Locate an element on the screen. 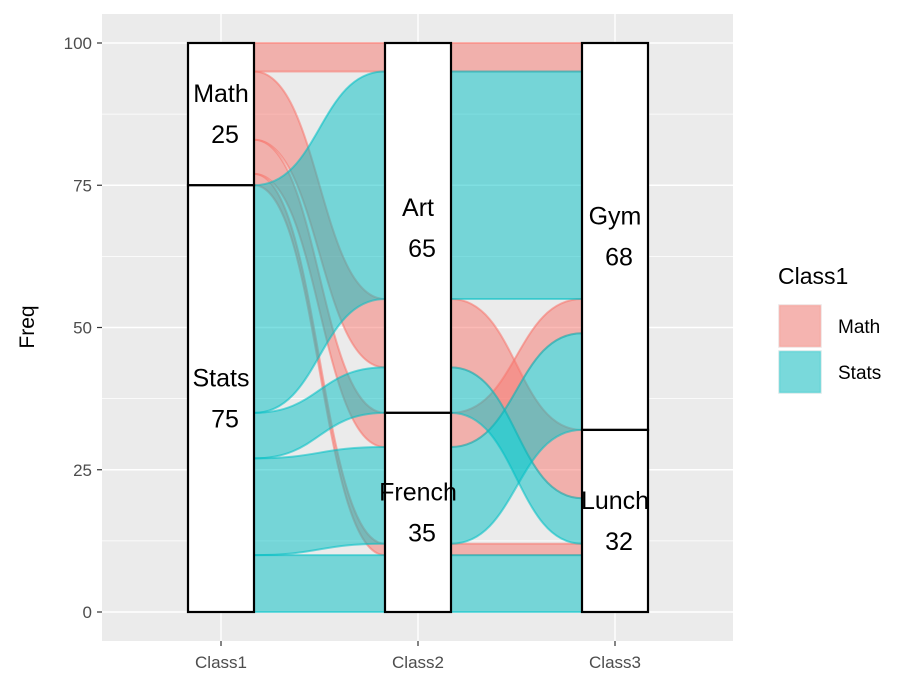 This screenshot has height=691, width=921. stratum-label-count: 32 is located at coordinates (619, 542).